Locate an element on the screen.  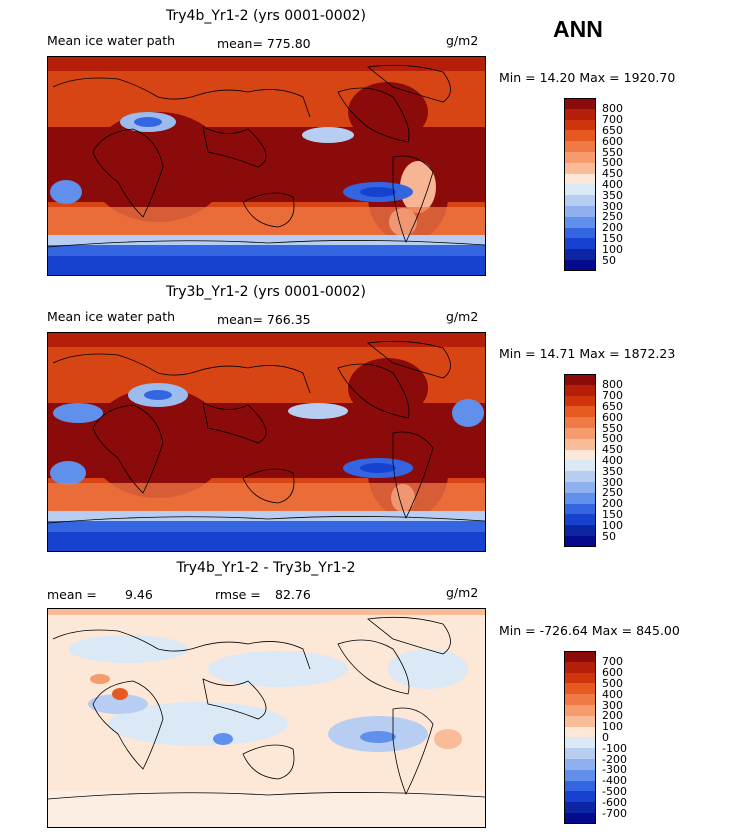
panel-1-mean: mean= 775.80 is located at coordinates (264, 43).